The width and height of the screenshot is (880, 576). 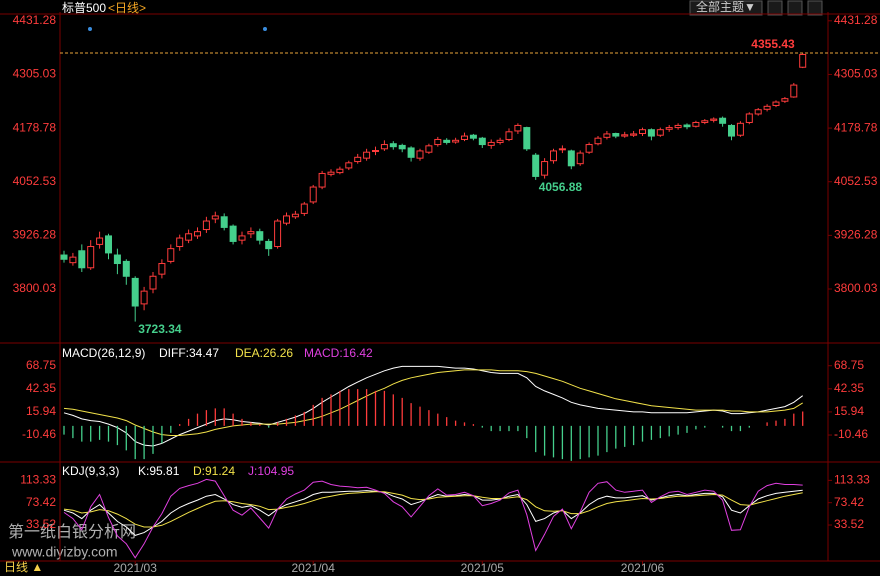 I want to click on y-tick-label-right: 73.42, so click(x=849, y=502).